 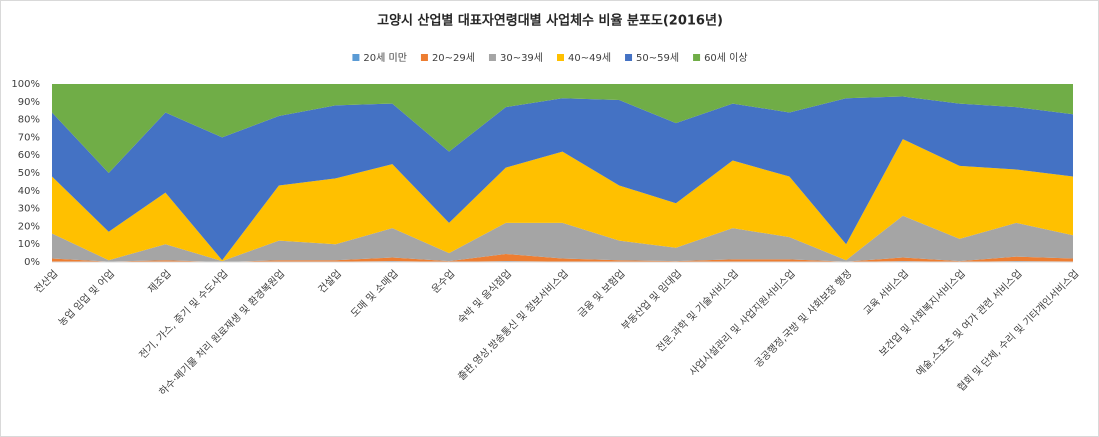 What do you see at coordinates (25, 84) in the screenshot?
I see `y-tick-label: 100%` at bounding box center [25, 84].